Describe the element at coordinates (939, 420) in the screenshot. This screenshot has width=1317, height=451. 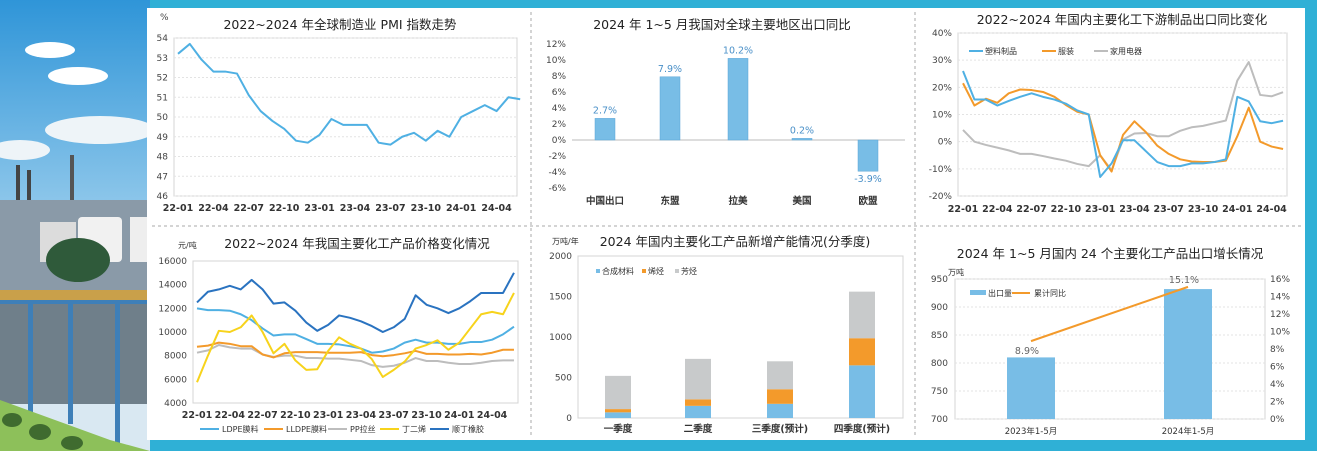
I see `y-tick-label: 700` at that location.